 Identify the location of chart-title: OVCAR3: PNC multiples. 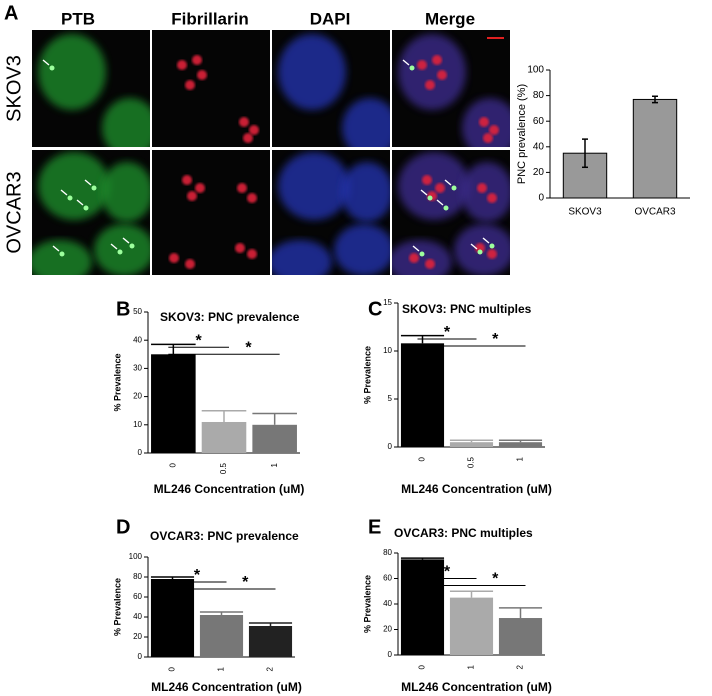
(463, 533).